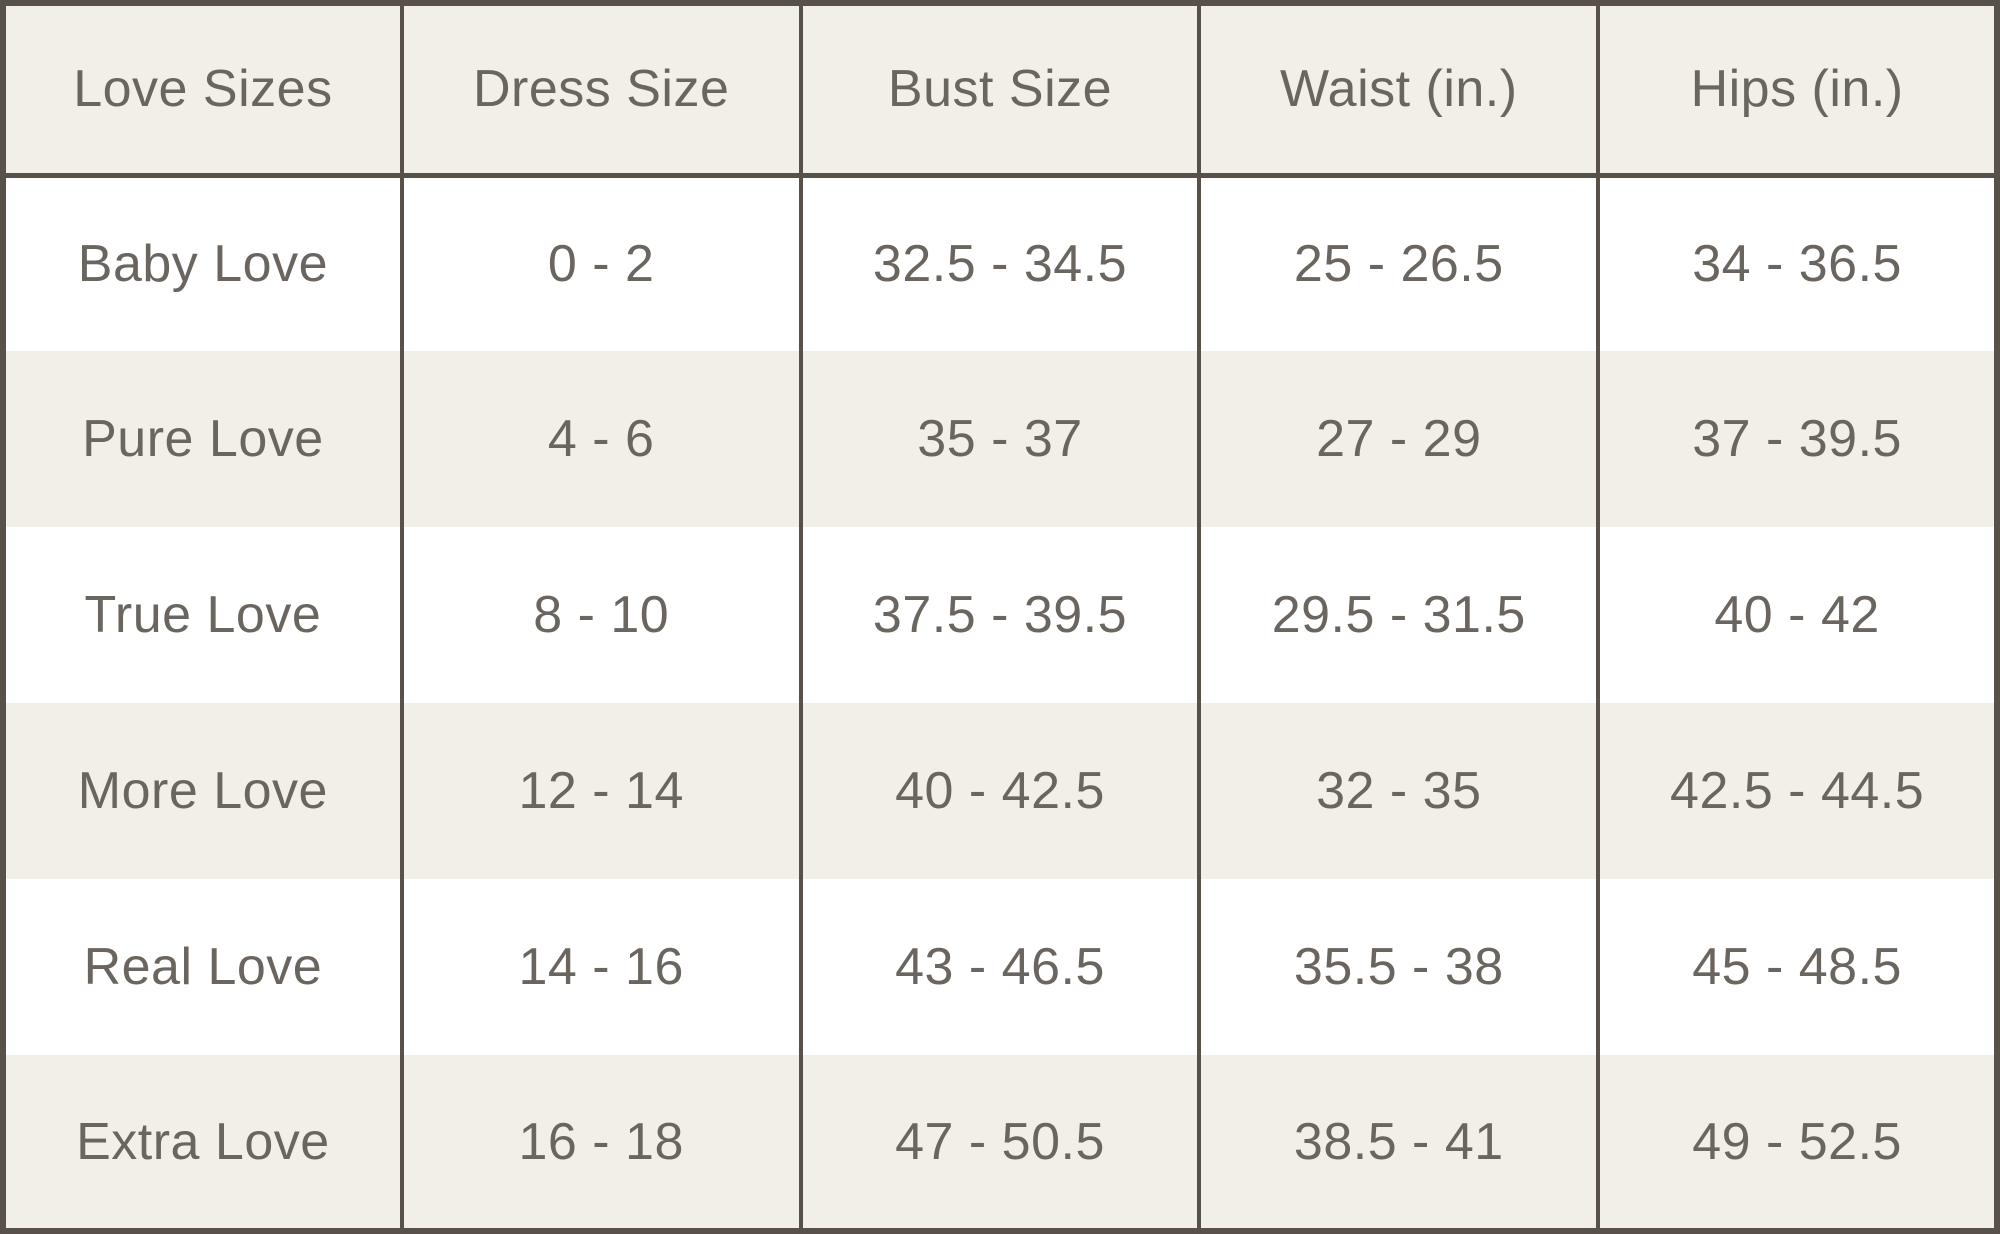 This screenshot has width=2000, height=1234. I want to click on cell-hips: 45 - 48.5, so click(1797, 967).